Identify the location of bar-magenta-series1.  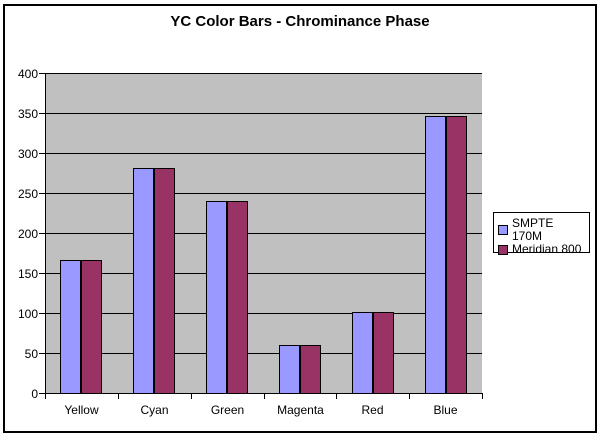
(289, 369).